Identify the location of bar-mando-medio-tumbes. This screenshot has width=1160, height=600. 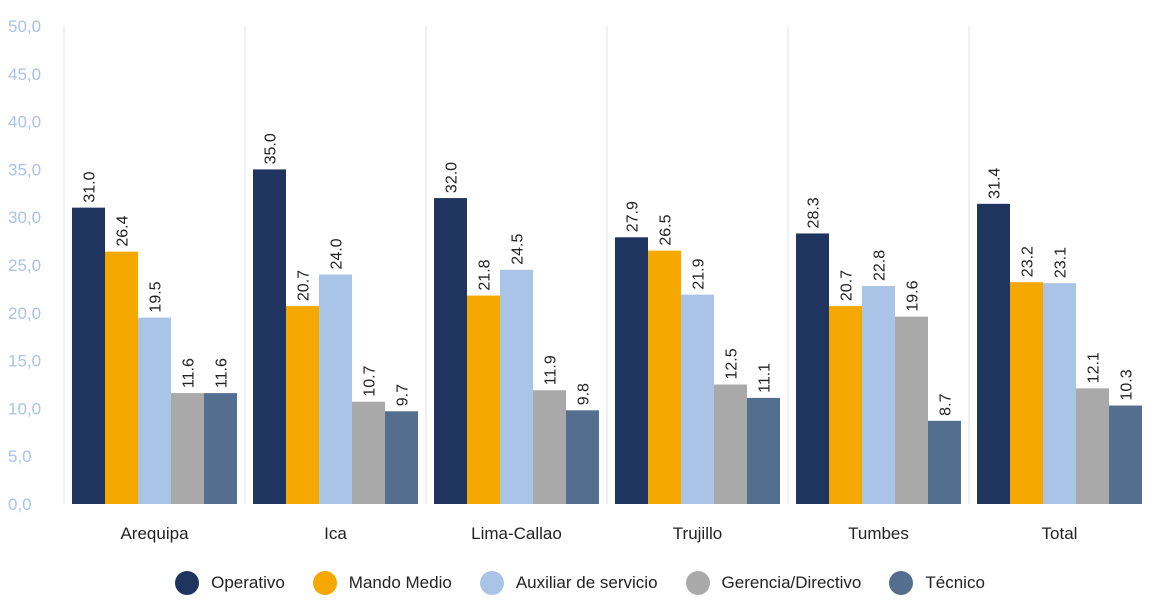
(845, 405).